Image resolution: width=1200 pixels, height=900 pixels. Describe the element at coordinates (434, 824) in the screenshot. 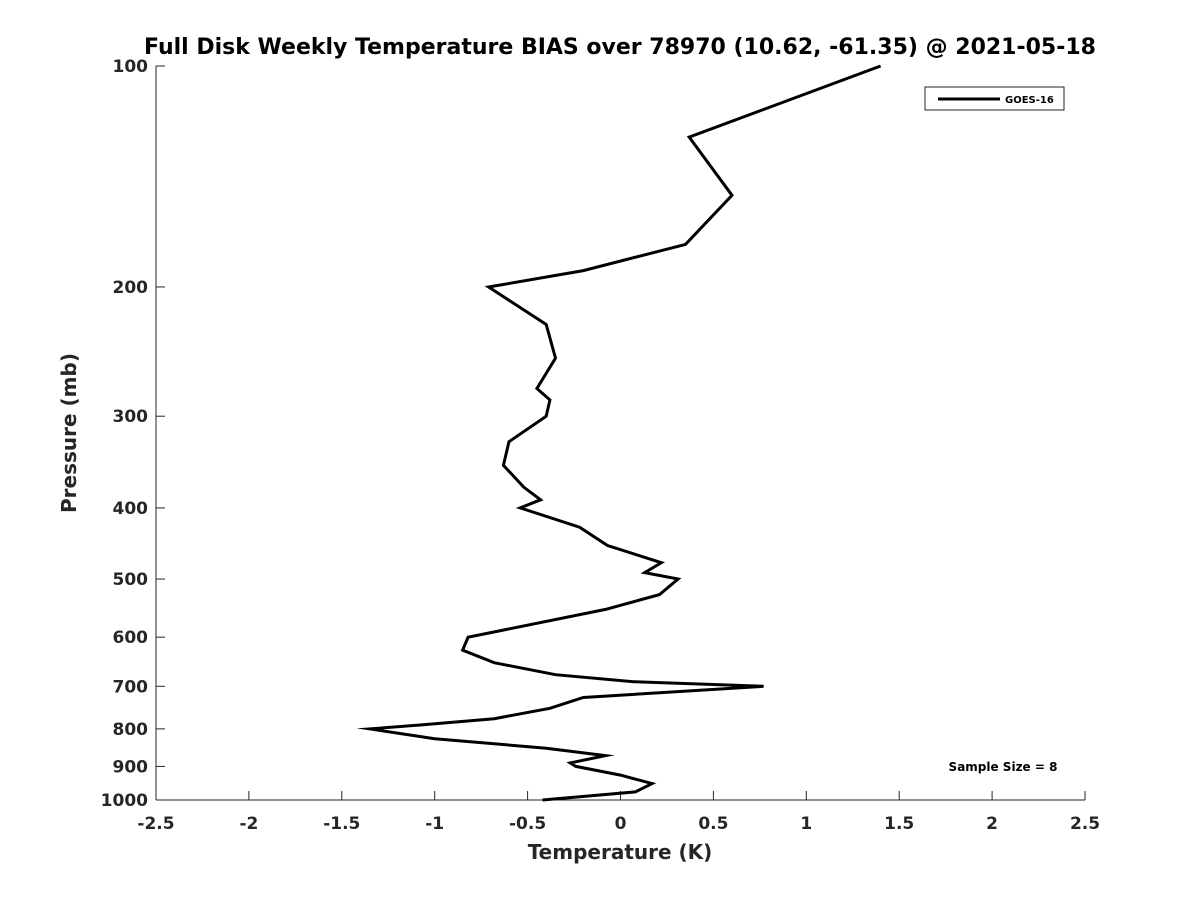

I see `x-tick-label: -1` at that location.